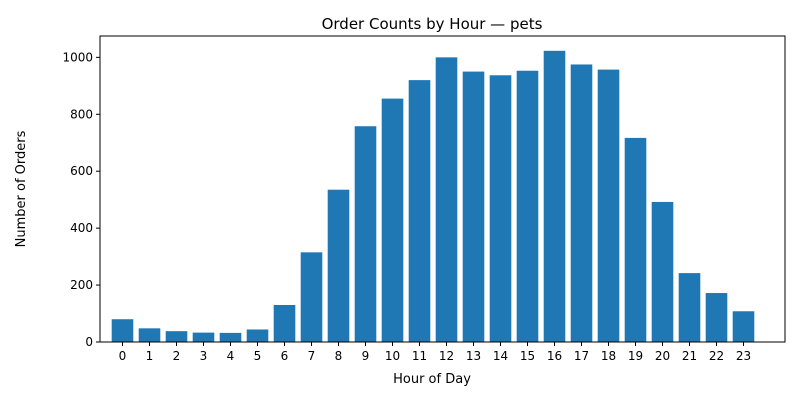  What do you see at coordinates (392, 356) in the screenshot?
I see `x-tick-label: 10` at bounding box center [392, 356].